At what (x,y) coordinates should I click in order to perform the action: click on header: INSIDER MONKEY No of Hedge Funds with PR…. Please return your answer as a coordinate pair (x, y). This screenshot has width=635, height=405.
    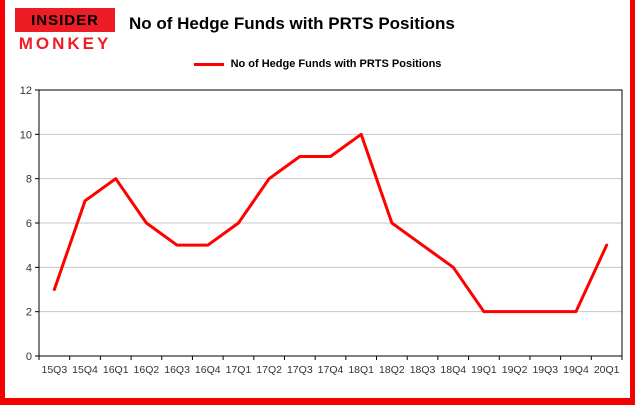
    Looking at the image, I should click on (235, 31).